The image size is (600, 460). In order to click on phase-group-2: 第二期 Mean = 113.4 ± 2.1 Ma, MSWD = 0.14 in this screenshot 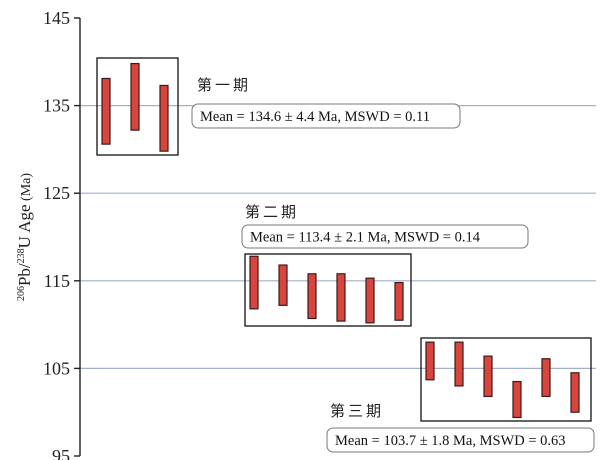, I will do `click(385, 265)`.